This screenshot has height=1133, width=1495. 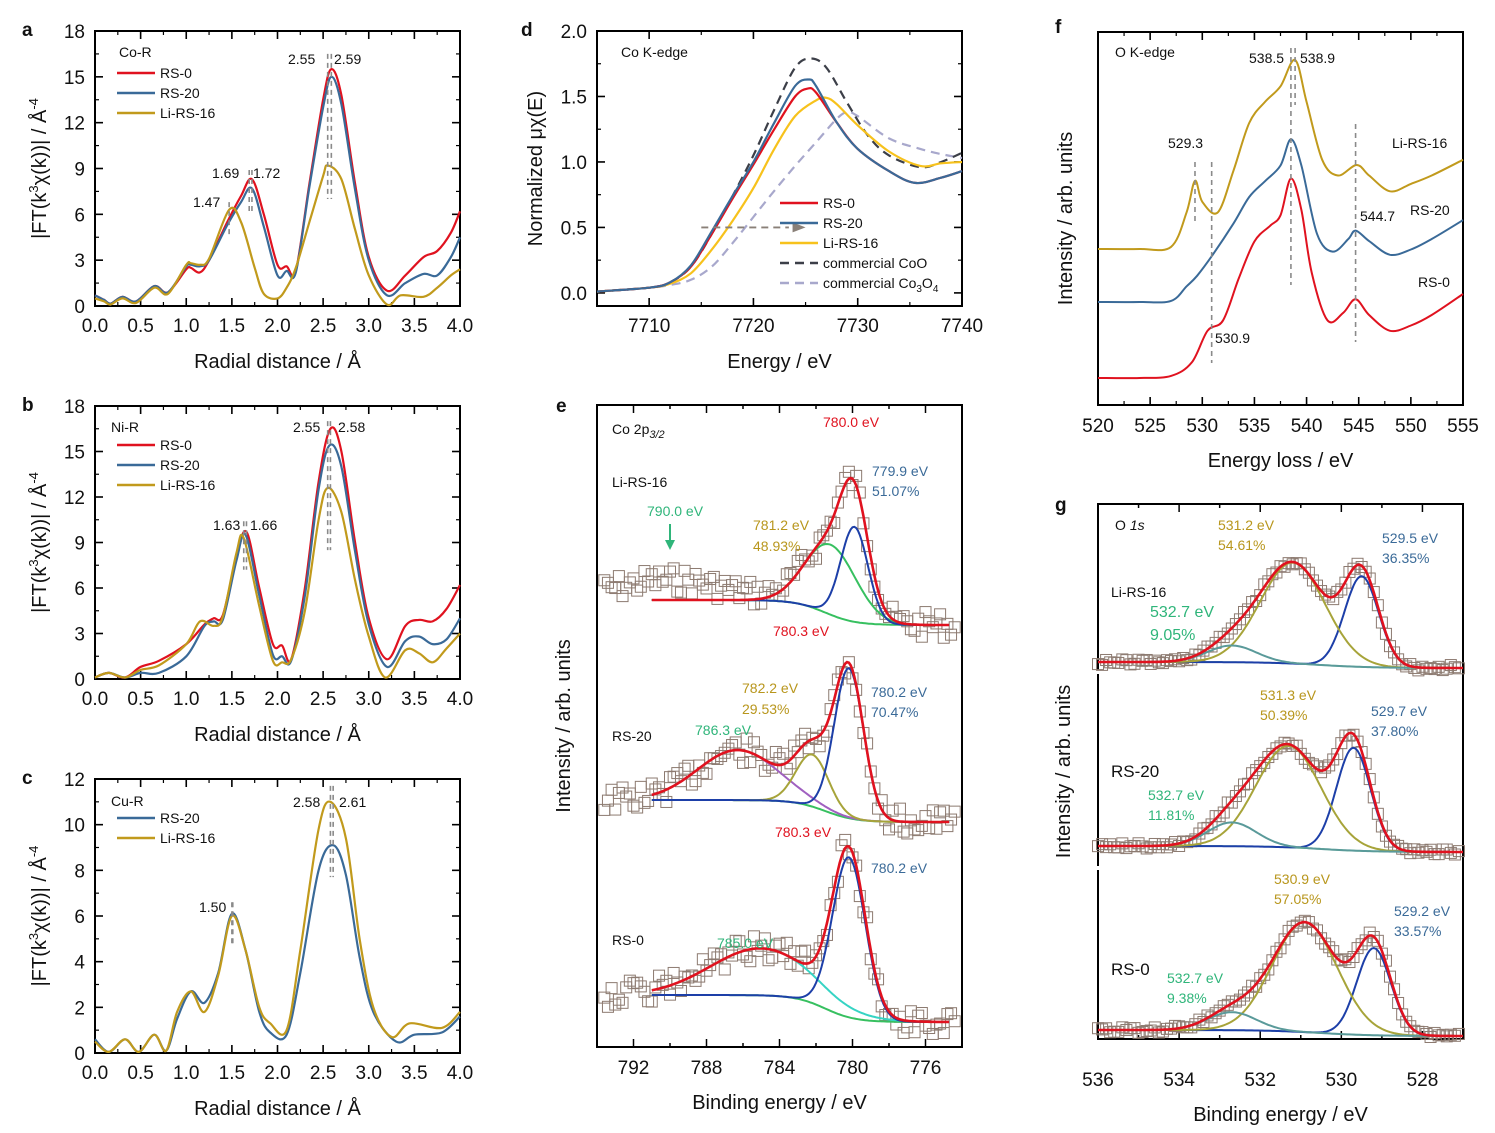 I want to click on x-tick-label: 1.0, so click(x=186, y=699).